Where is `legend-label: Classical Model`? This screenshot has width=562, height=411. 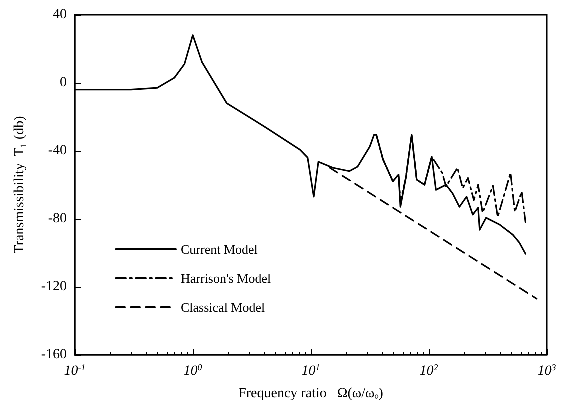 legend-label: Classical Model is located at coordinates (223, 307).